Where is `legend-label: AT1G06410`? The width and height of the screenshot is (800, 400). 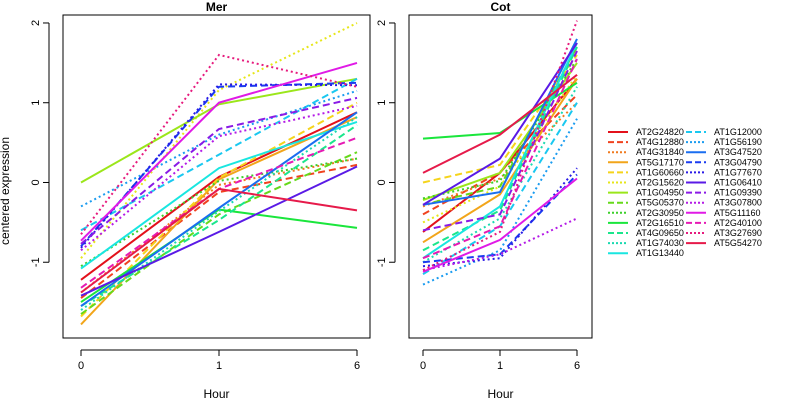 legend-label: AT1G06410 is located at coordinates (738, 183).